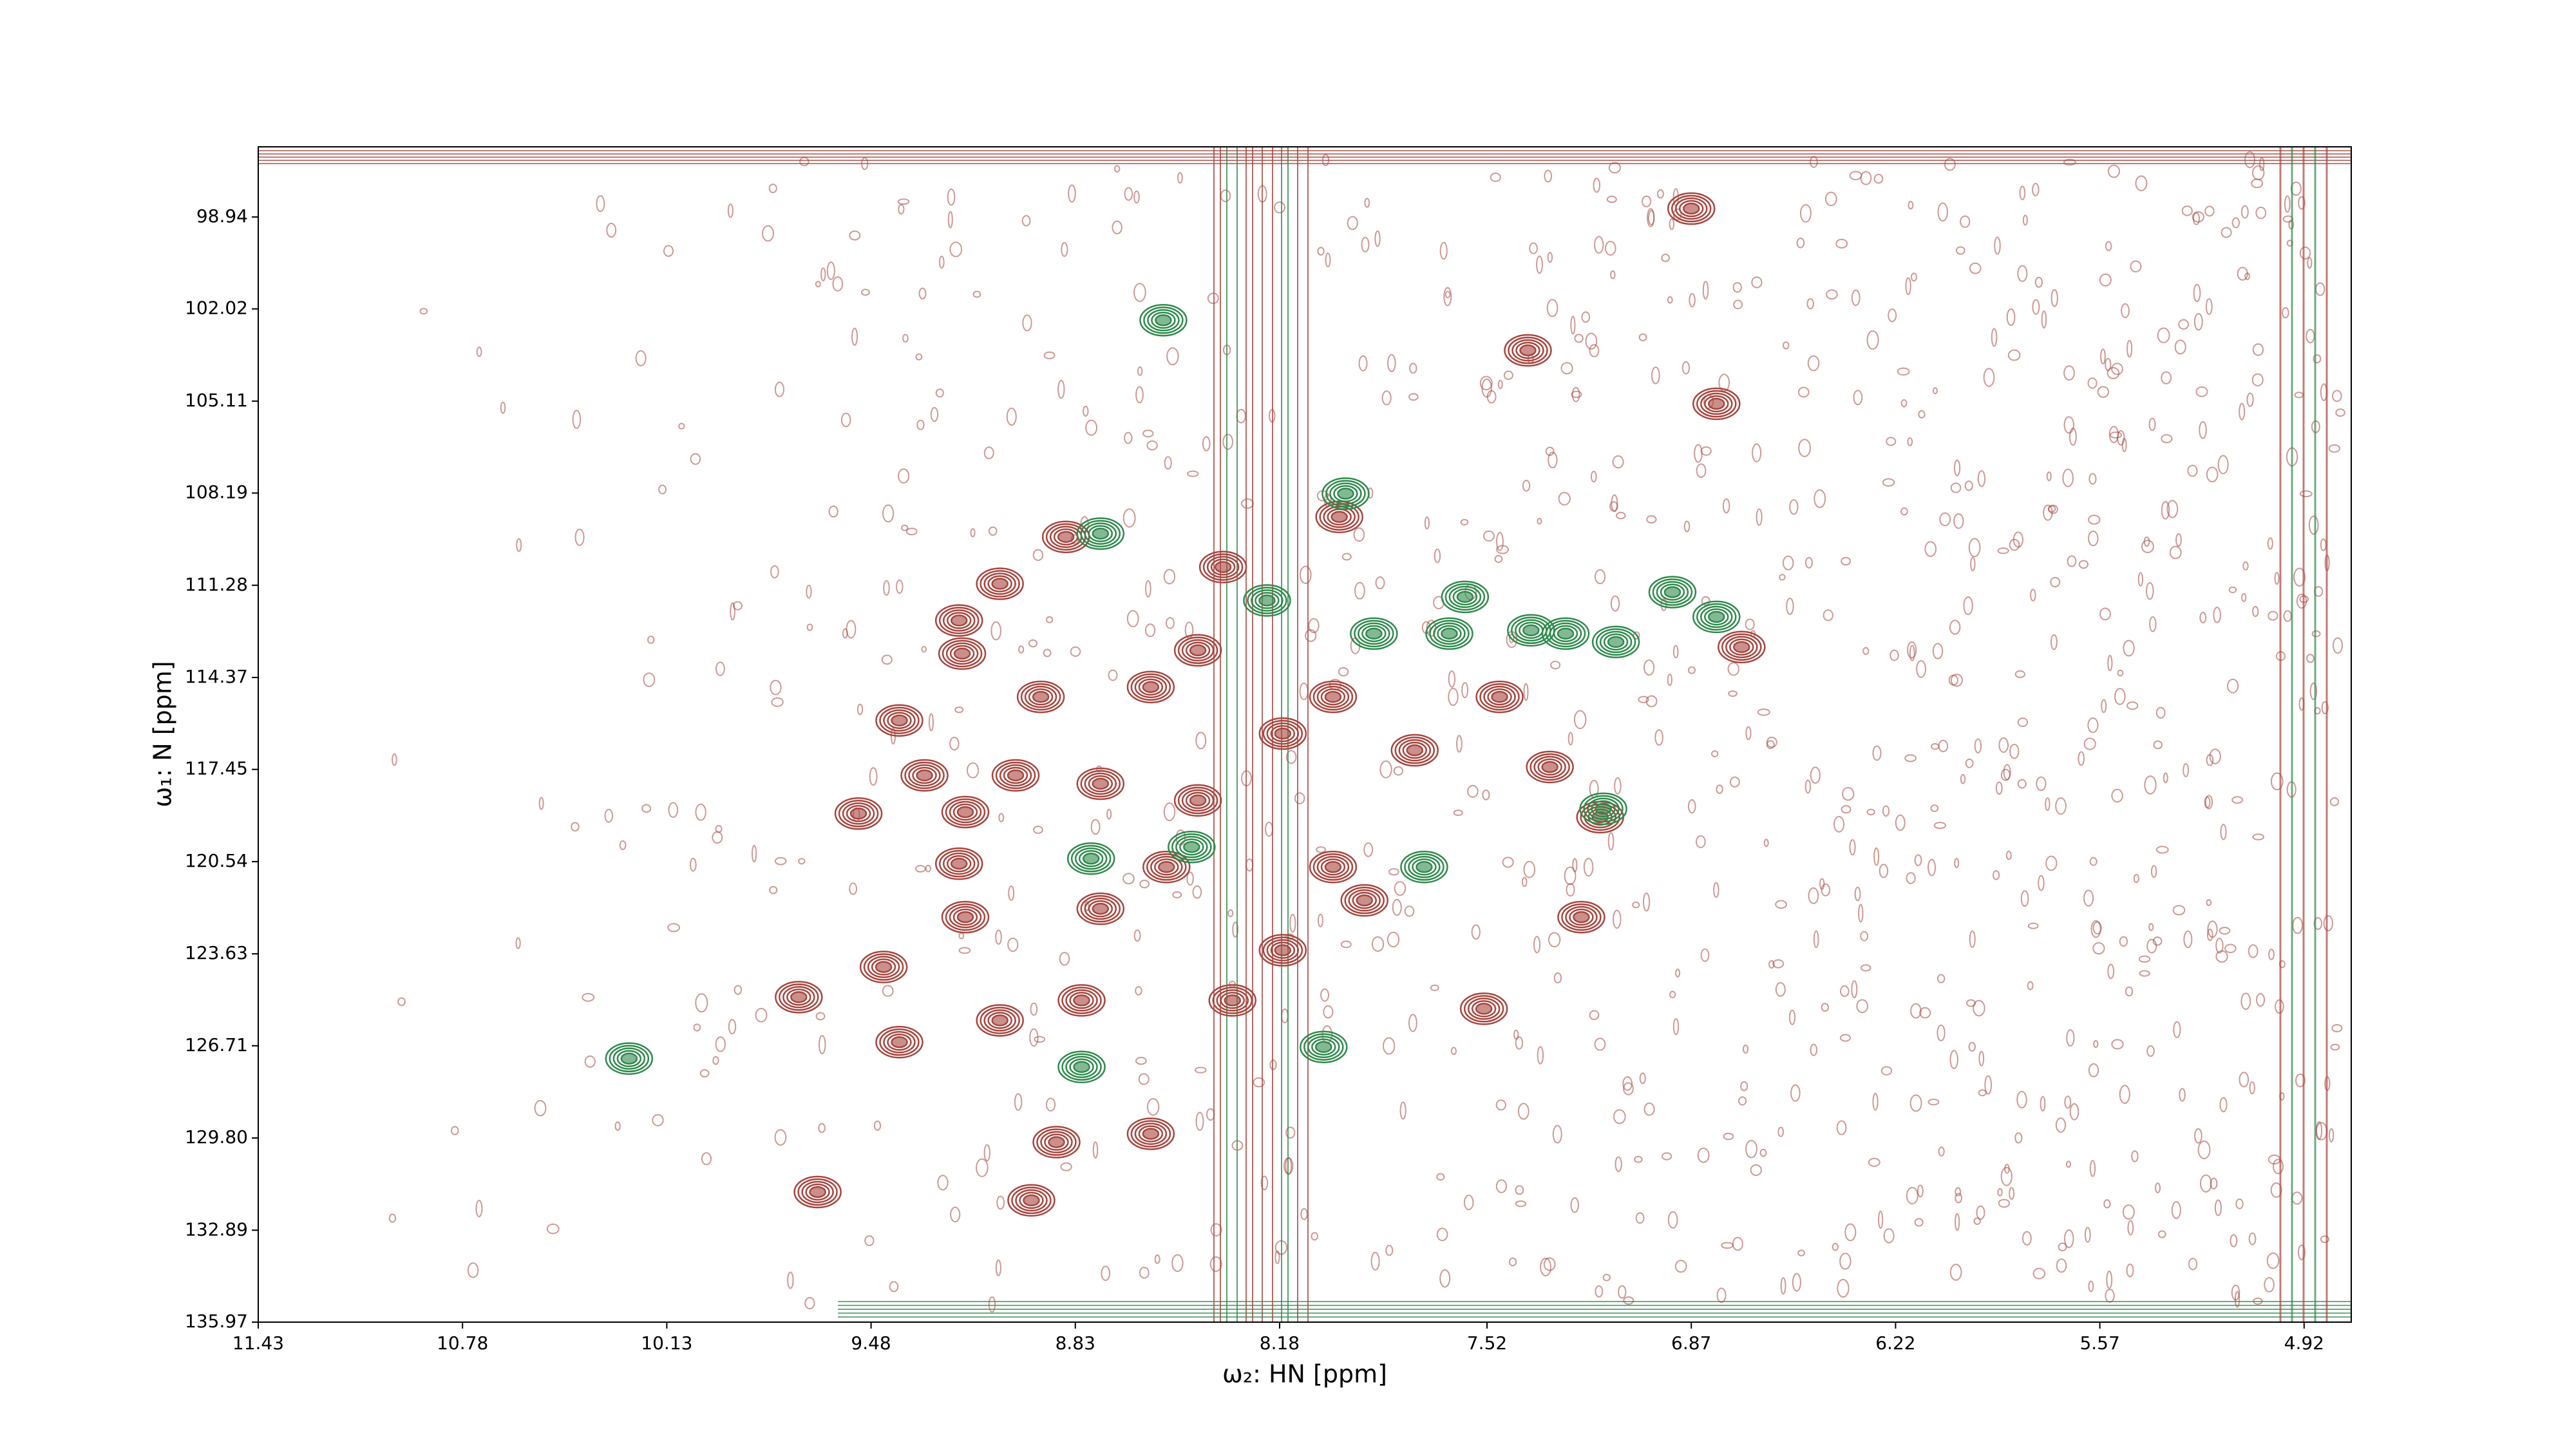  What do you see at coordinates (216, 1045) in the screenshot?
I see `y-tick-label: 126.71` at bounding box center [216, 1045].